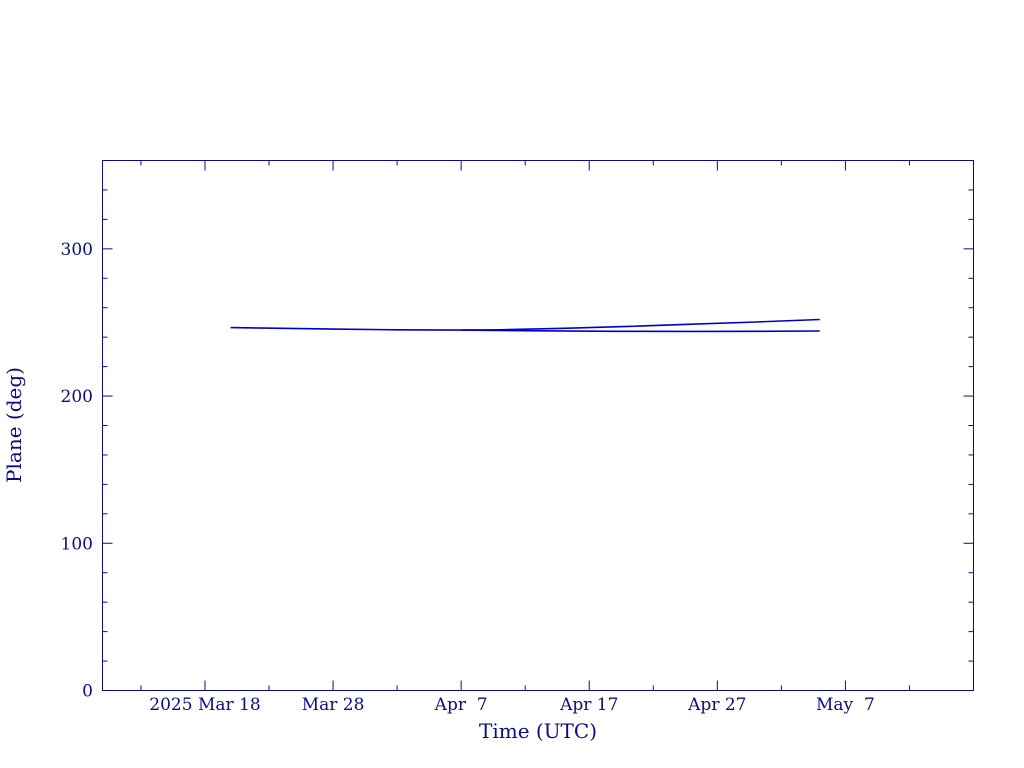 The height and width of the screenshot is (768, 1024). I want to click on series-layer, so click(525, 325).